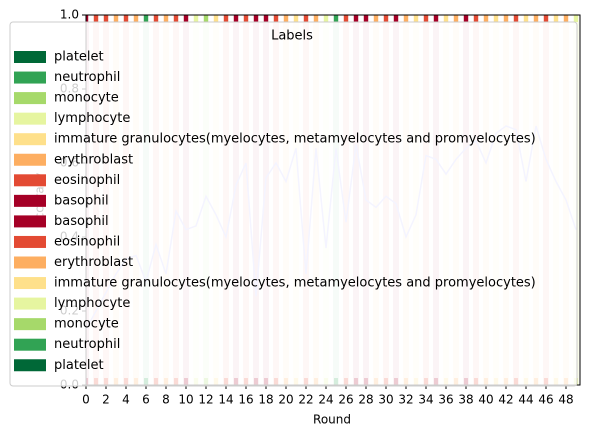 The image size is (591, 438). Describe the element at coordinates (485, 400) in the screenshot. I see `x-tick-label: 40` at that location.